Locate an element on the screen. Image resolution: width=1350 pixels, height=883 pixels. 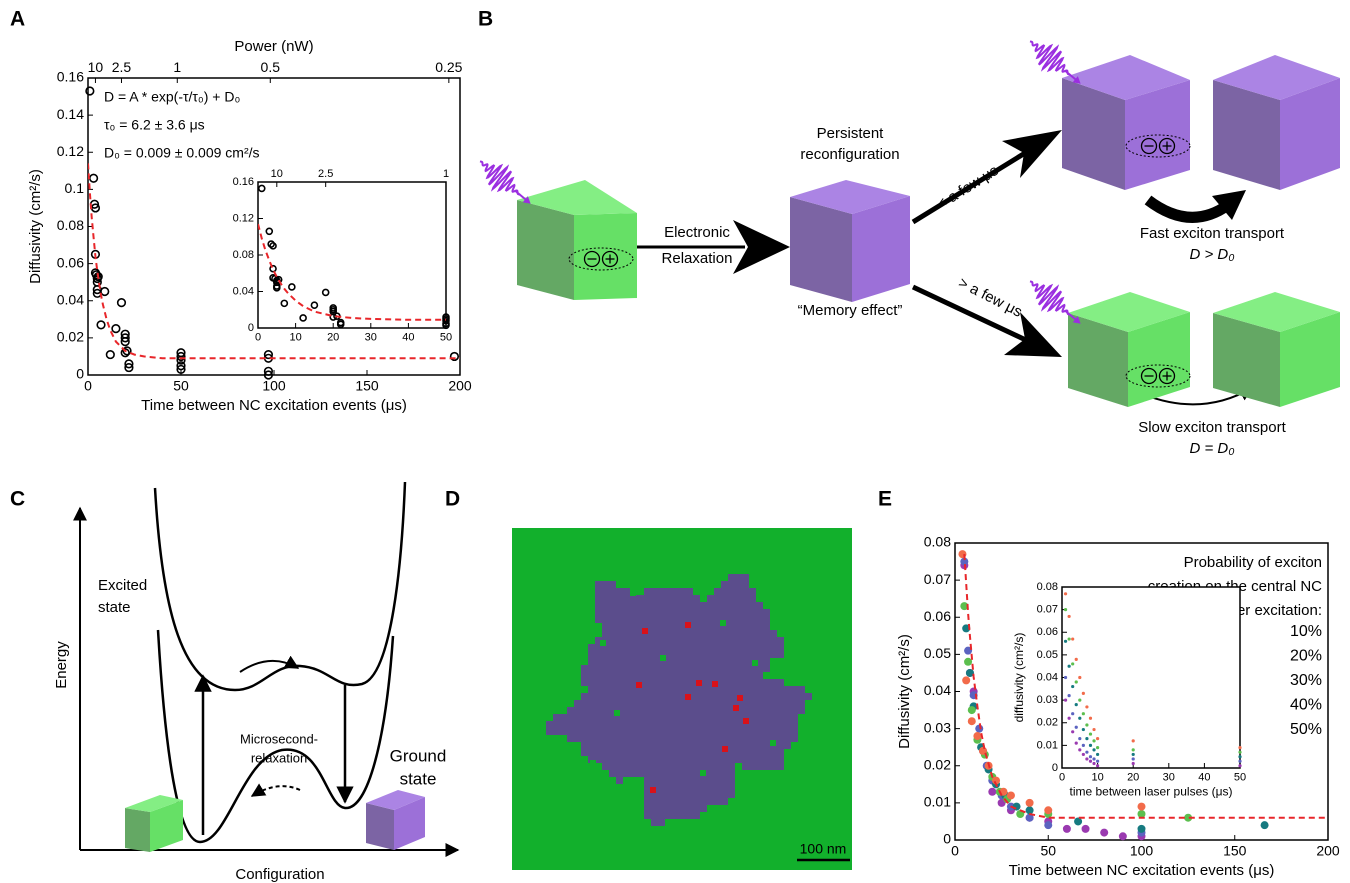
state-label: Persistent is located at coordinates (851, 133).